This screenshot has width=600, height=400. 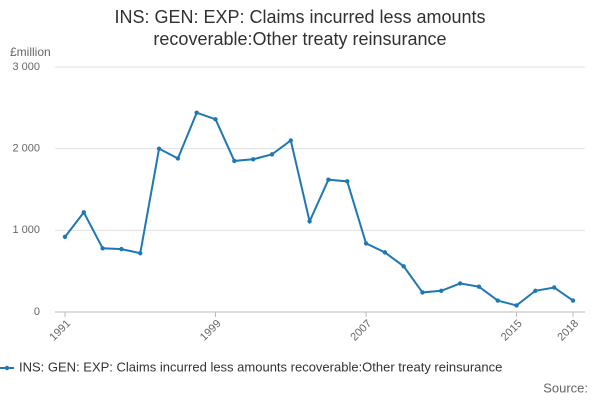 I want to click on y-tick-label: 2 000, so click(x=26, y=149).